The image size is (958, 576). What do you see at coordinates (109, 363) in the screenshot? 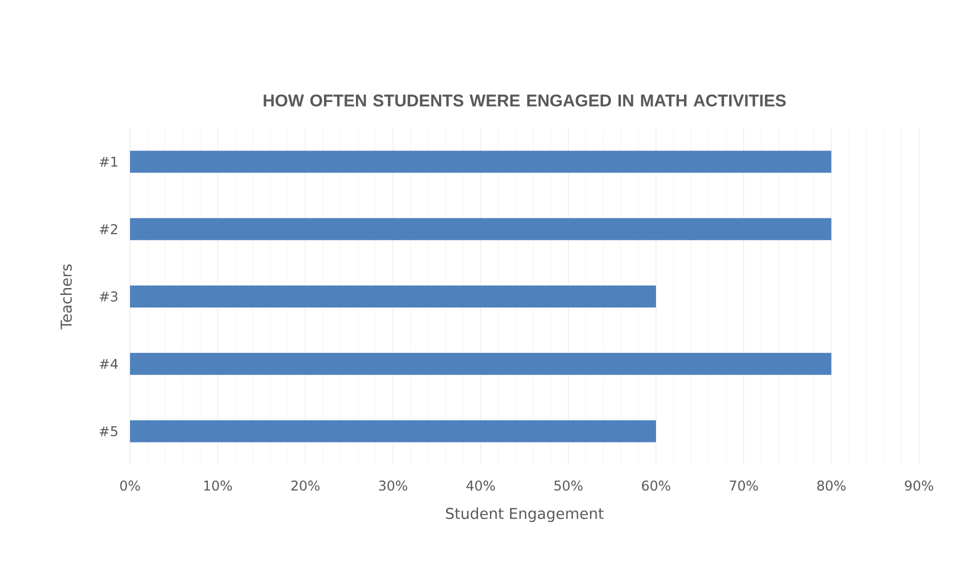
I see `y-tick-label: #4` at bounding box center [109, 363].